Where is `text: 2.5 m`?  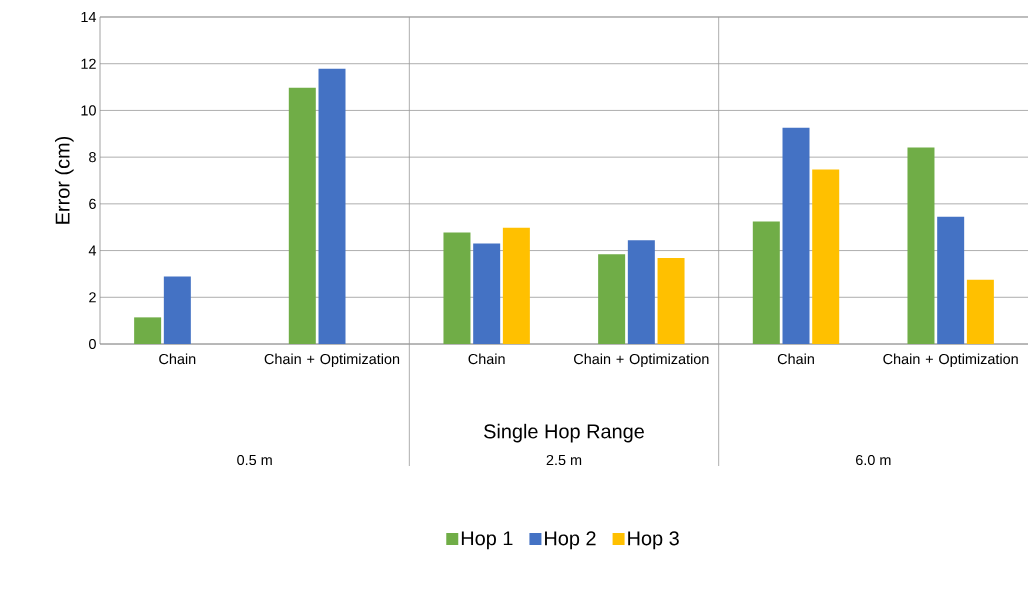
text: 2.5 m is located at coordinates (564, 460).